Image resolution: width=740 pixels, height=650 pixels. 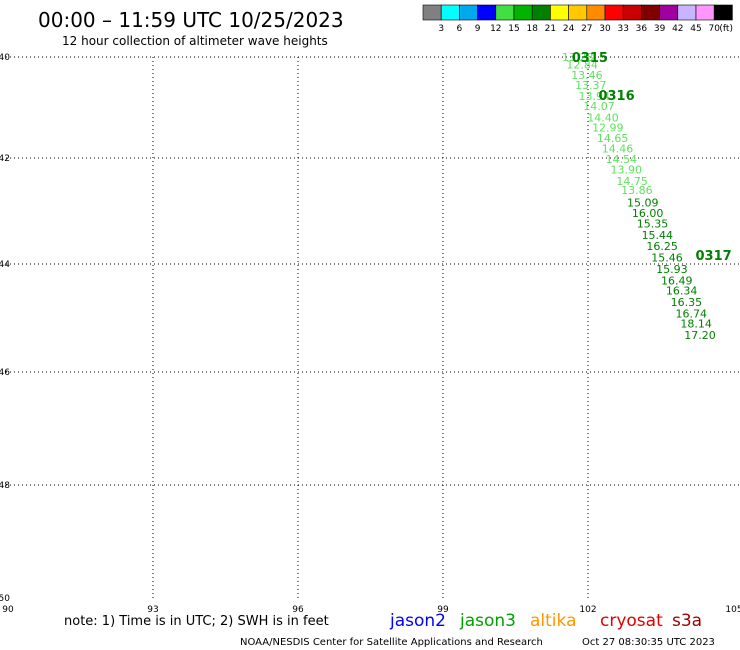 What do you see at coordinates (714, 256) in the screenshot?
I see `time-label: 0317` at bounding box center [714, 256].